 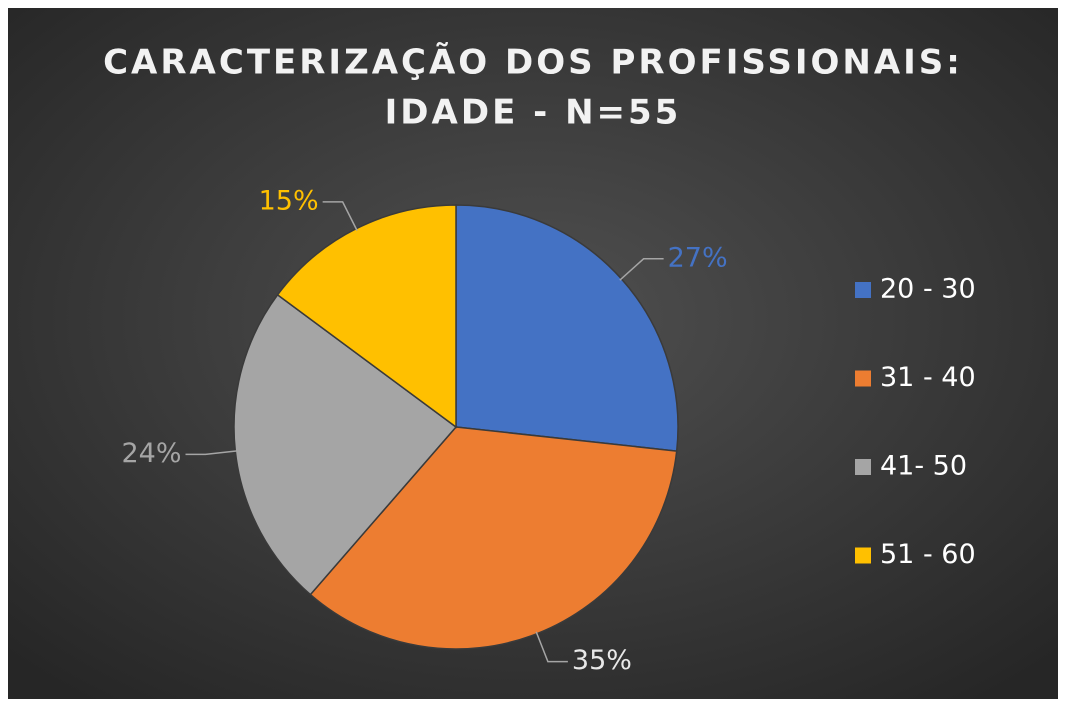 I want to click on data-label: 24%, so click(x=151, y=453).